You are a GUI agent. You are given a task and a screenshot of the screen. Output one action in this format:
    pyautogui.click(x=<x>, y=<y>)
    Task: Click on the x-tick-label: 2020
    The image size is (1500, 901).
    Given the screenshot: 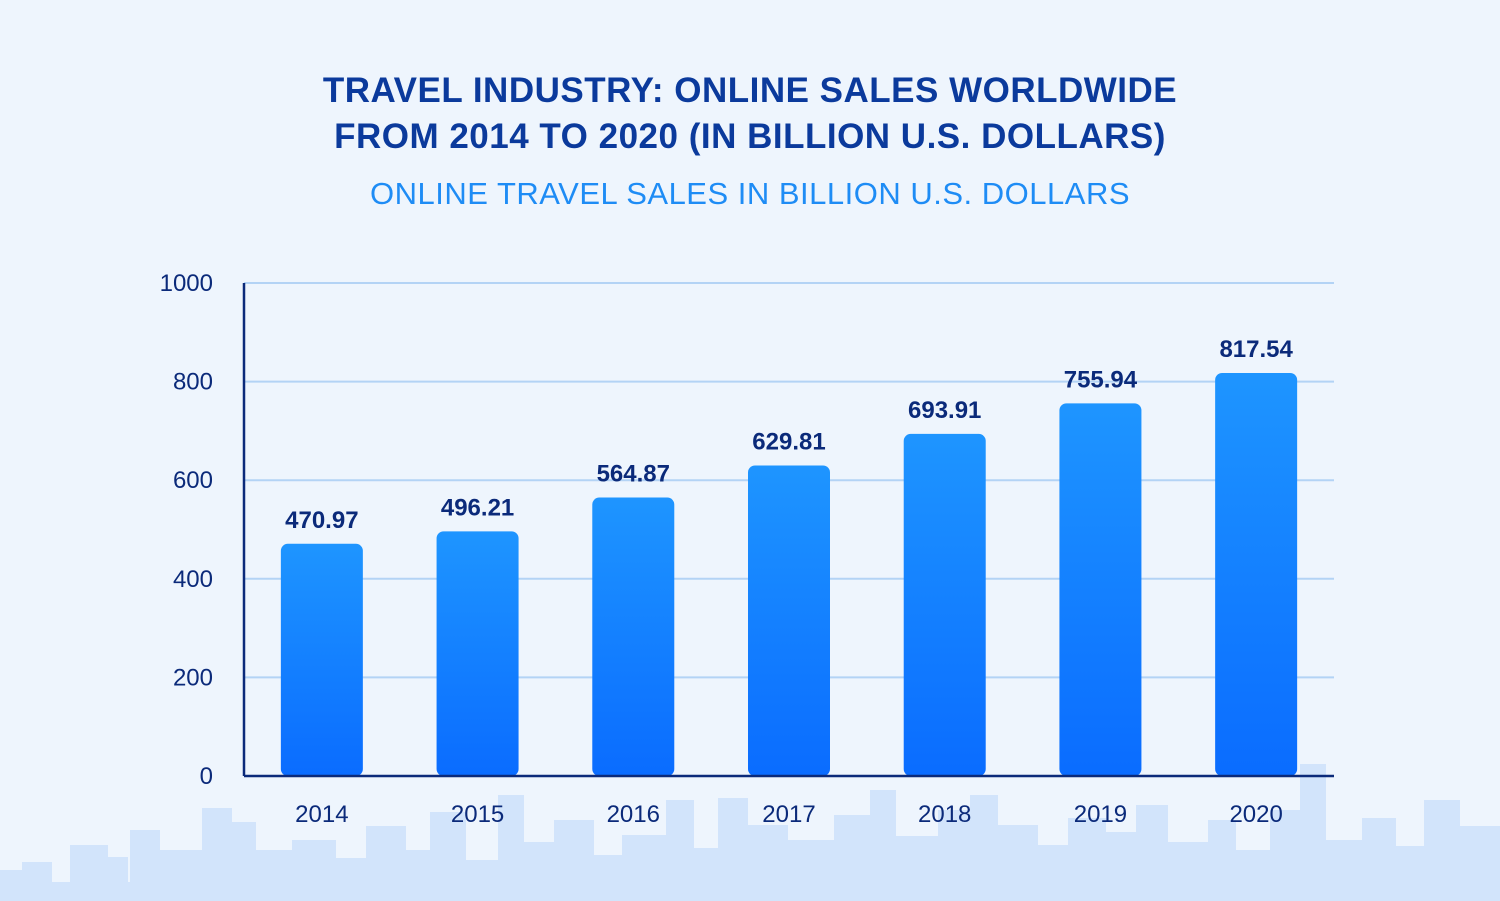 What is the action you would take?
    pyautogui.click(x=1255, y=814)
    